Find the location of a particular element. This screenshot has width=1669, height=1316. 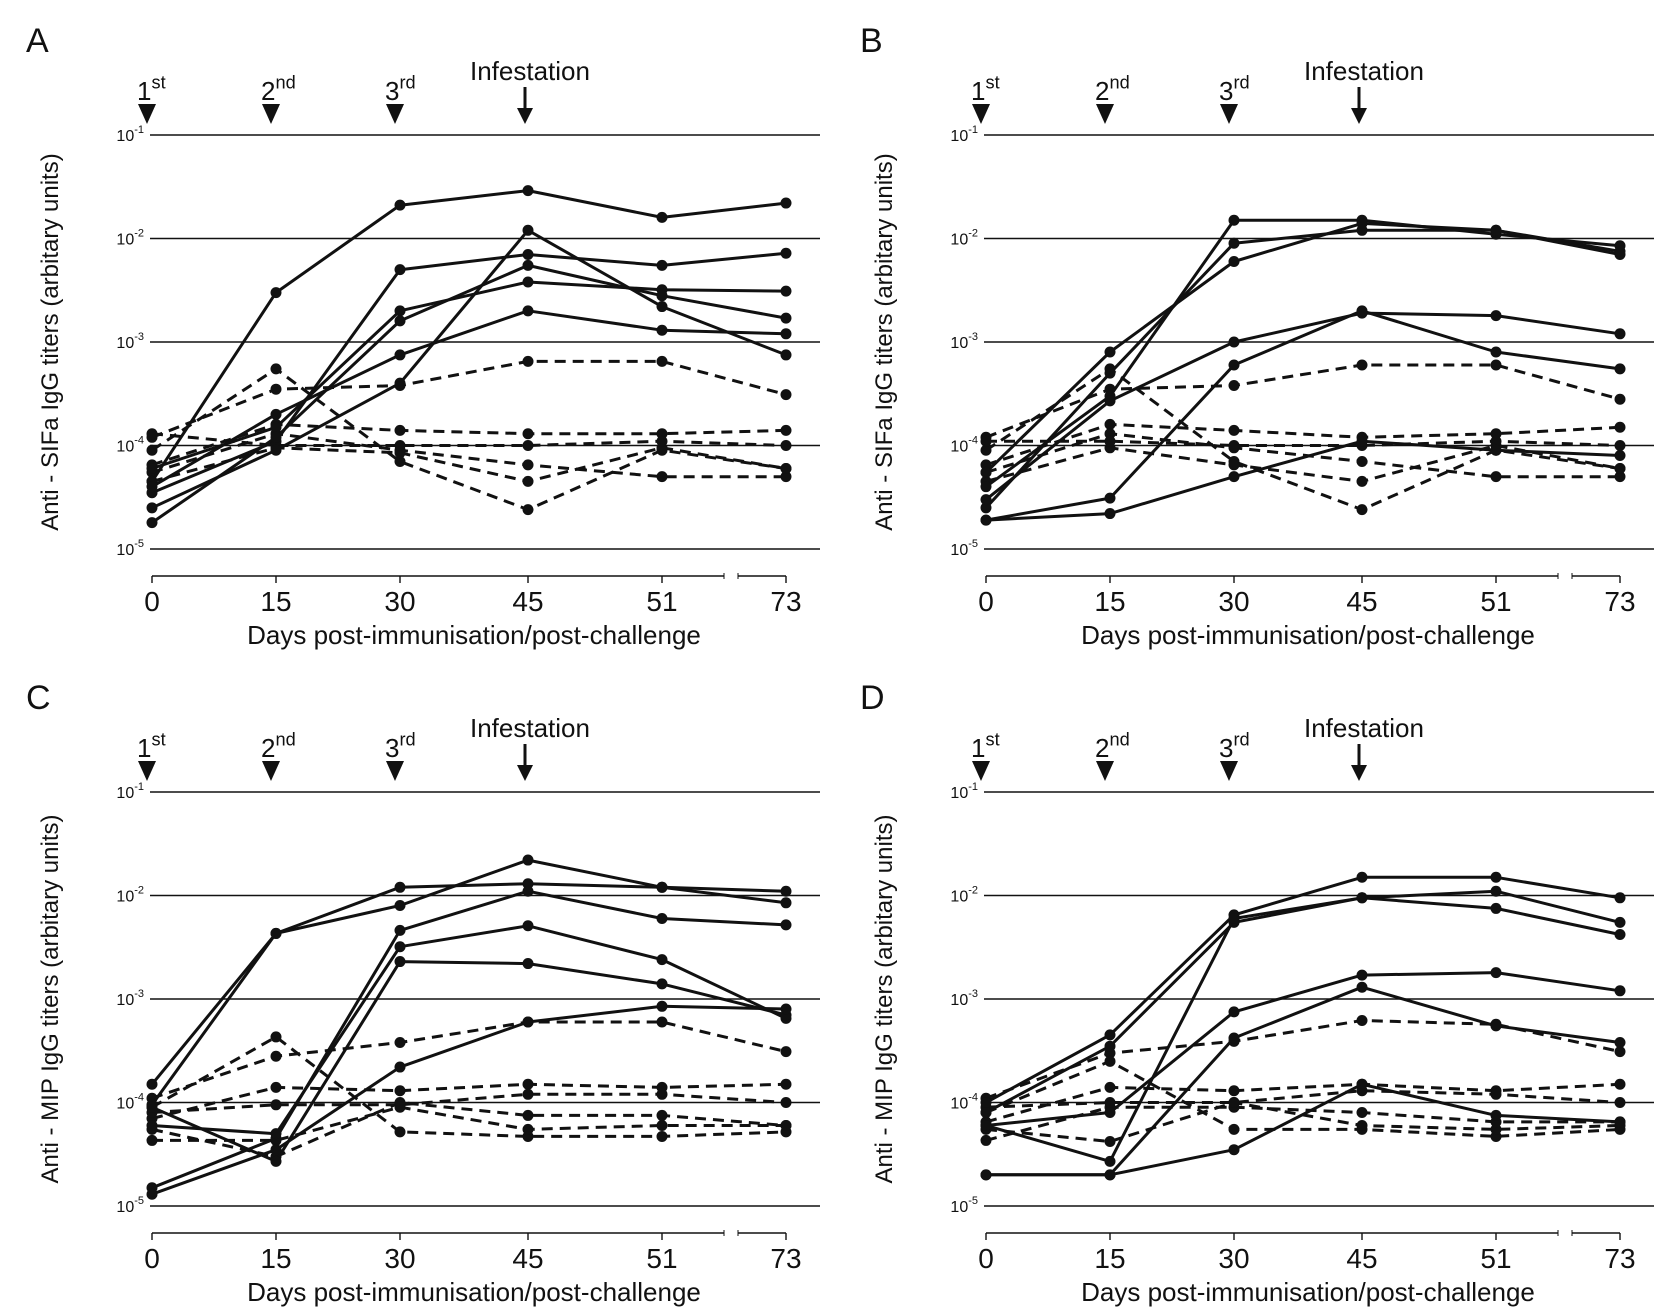

panel-letter: A is located at coordinates (37, 41).